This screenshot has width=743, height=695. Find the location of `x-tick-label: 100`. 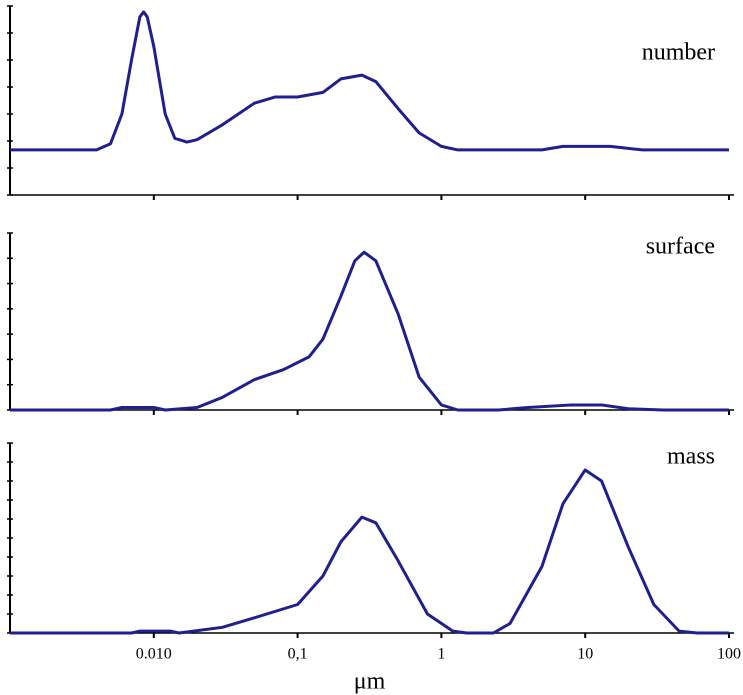

x-tick-label: 100 is located at coordinates (729, 654).